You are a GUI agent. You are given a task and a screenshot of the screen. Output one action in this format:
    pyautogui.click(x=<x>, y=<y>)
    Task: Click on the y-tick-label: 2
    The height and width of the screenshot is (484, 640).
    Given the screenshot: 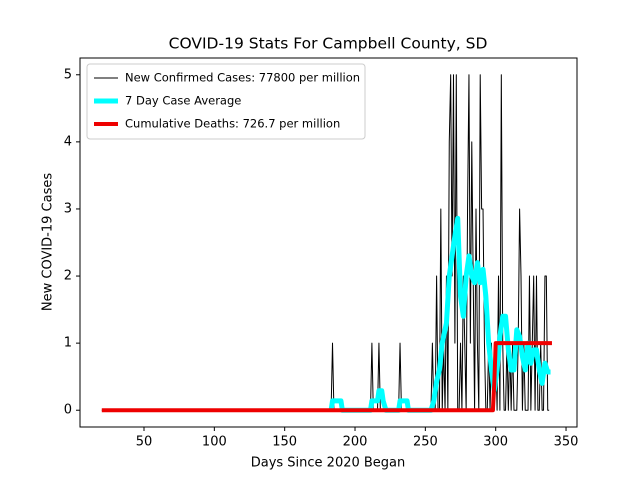 What is the action you would take?
    pyautogui.click(x=68, y=276)
    